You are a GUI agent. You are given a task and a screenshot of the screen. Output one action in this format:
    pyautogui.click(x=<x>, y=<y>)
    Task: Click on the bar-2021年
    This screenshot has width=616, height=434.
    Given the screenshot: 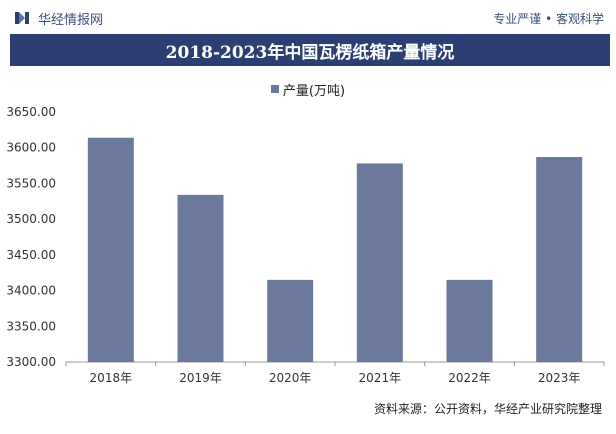 What is the action you would take?
    pyautogui.click(x=379, y=262)
    